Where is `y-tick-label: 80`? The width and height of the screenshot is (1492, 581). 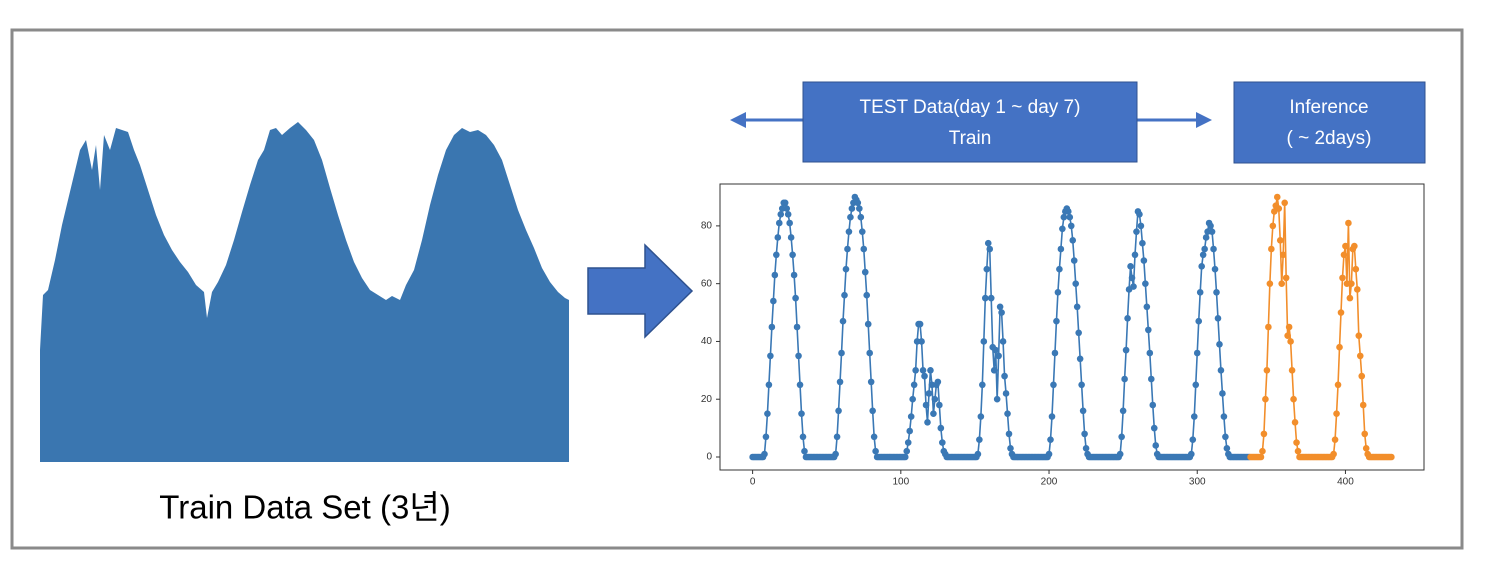 y-tick-label: 80 is located at coordinates (707, 226).